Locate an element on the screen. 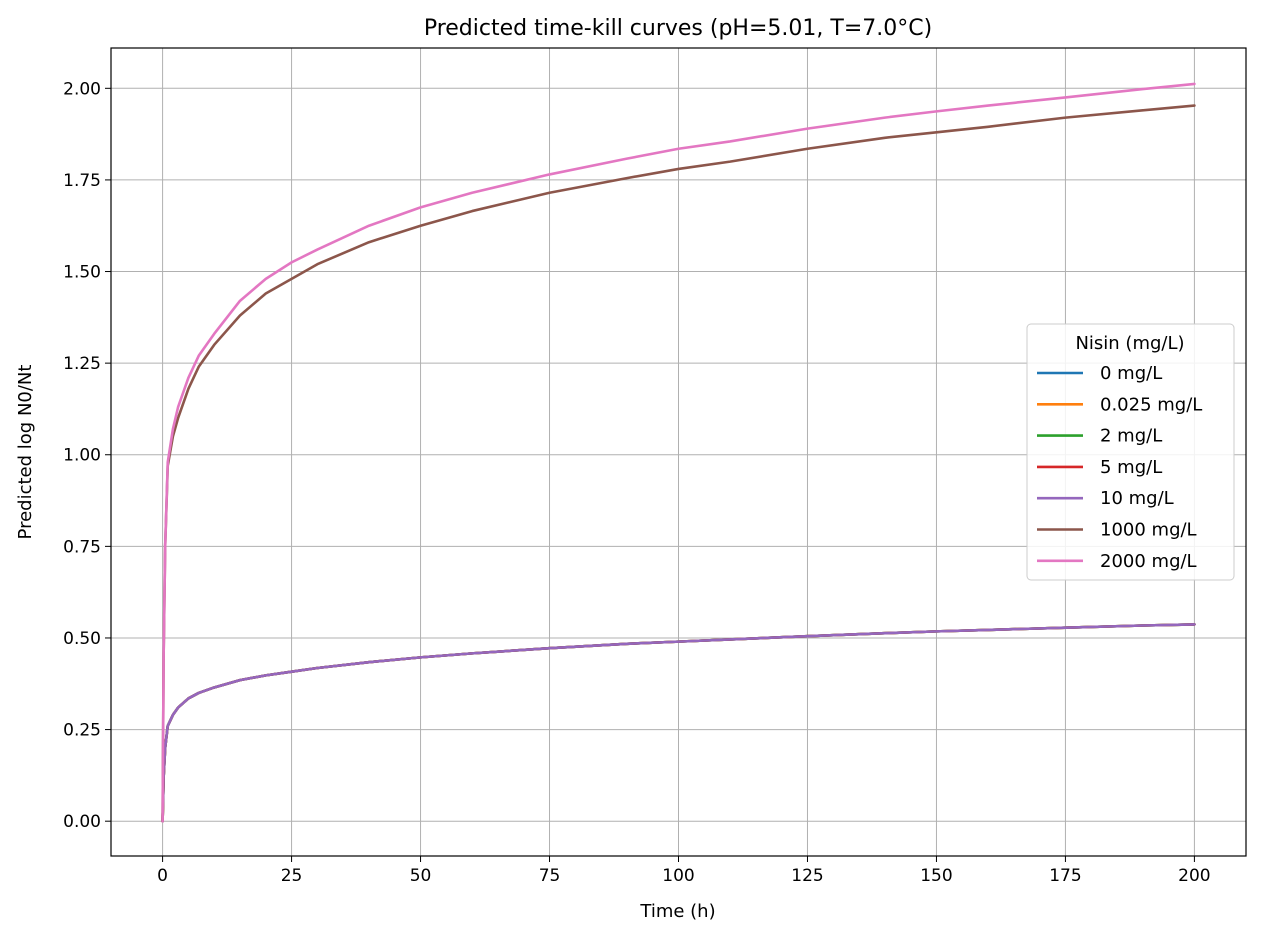 Image resolution: width=1262 pixels, height=936 pixels. legend-label-5: 1000 mg/L is located at coordinates (1148, 530).